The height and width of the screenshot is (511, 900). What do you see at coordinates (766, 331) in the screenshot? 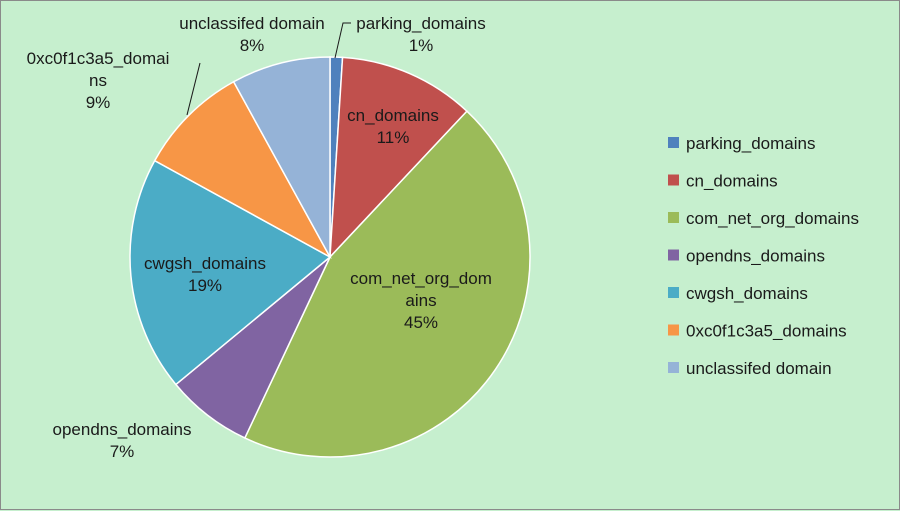
I see `legend-label-0xc0f1c3a5-domains: 0xc0f1c3a5_domains` at bounding box center [766, 331].